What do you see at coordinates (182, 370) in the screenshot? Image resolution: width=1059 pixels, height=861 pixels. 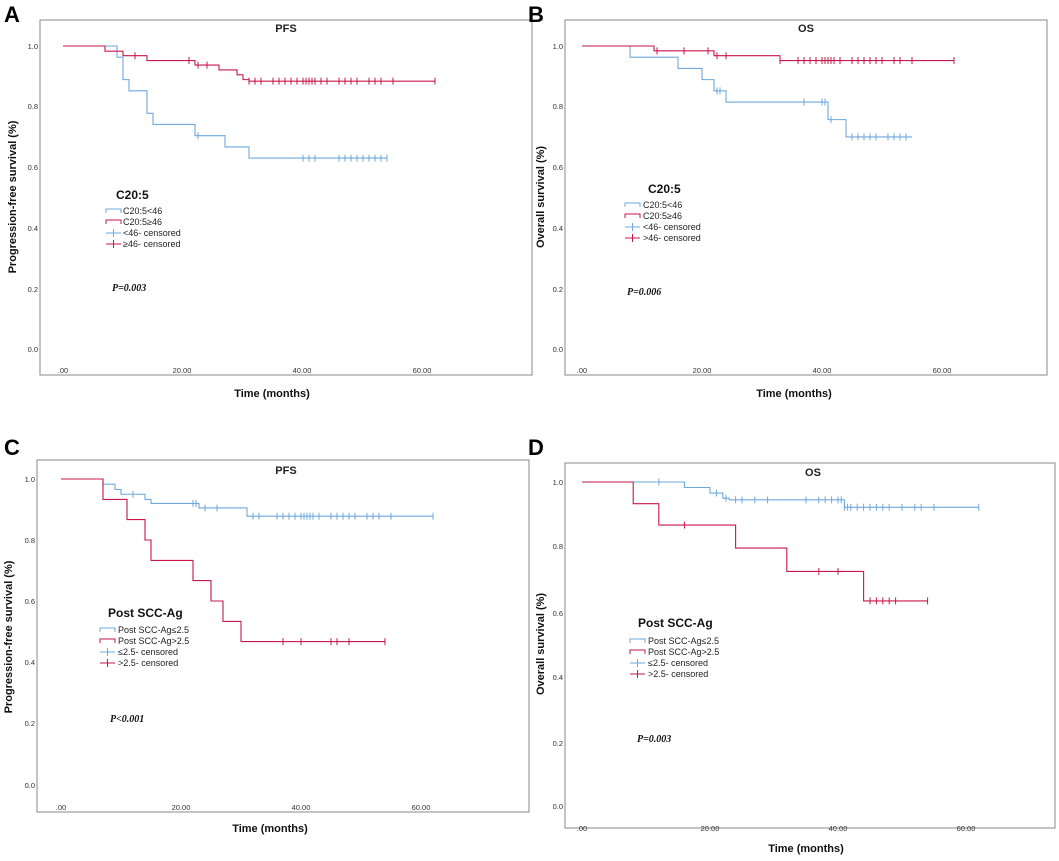 I see `panel-a-xtick: 20.00` at bounding box center [182, 370].